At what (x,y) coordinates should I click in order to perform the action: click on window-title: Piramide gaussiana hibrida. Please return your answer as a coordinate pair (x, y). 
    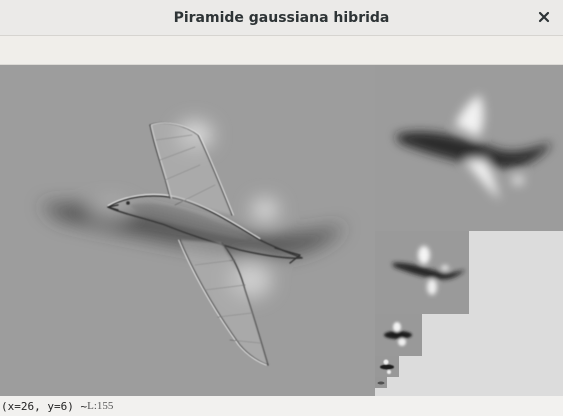
    Looking at the image, I should click on (281, 17).